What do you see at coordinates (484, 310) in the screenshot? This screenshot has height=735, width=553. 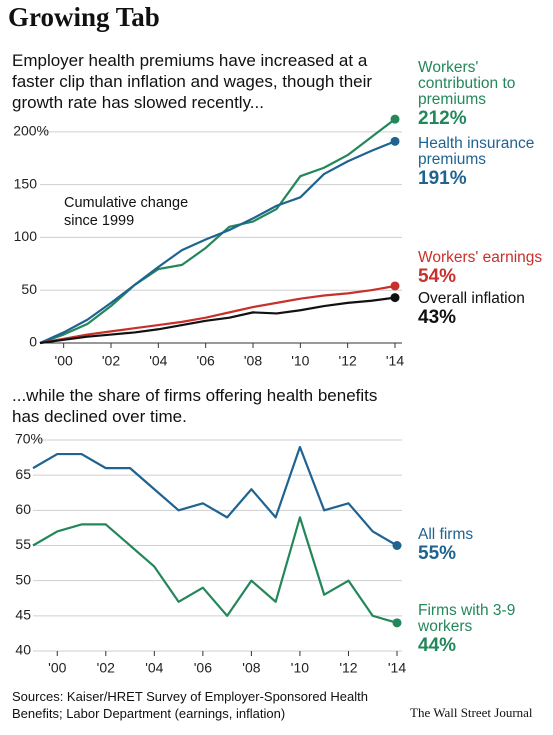 I see `series-label: Overall inflation 43%` at bounding box center [484, 310].